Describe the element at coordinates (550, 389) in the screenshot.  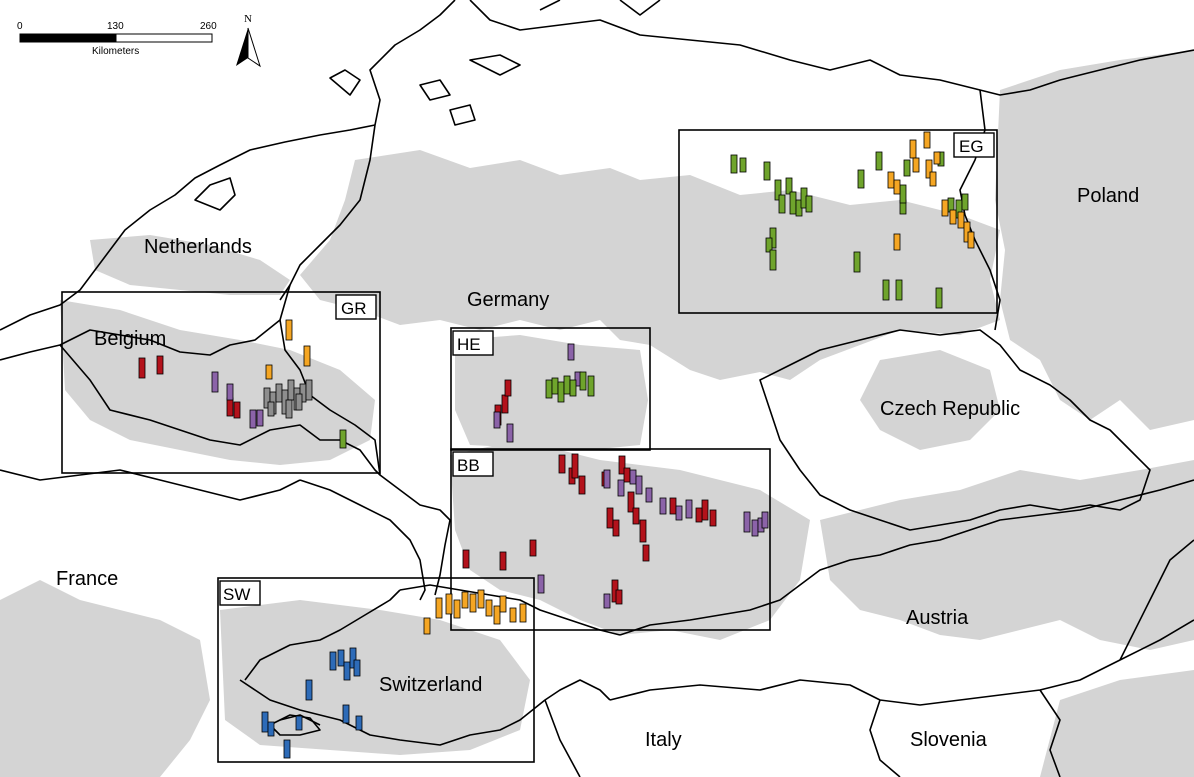
I see `region-box-he` at that location.